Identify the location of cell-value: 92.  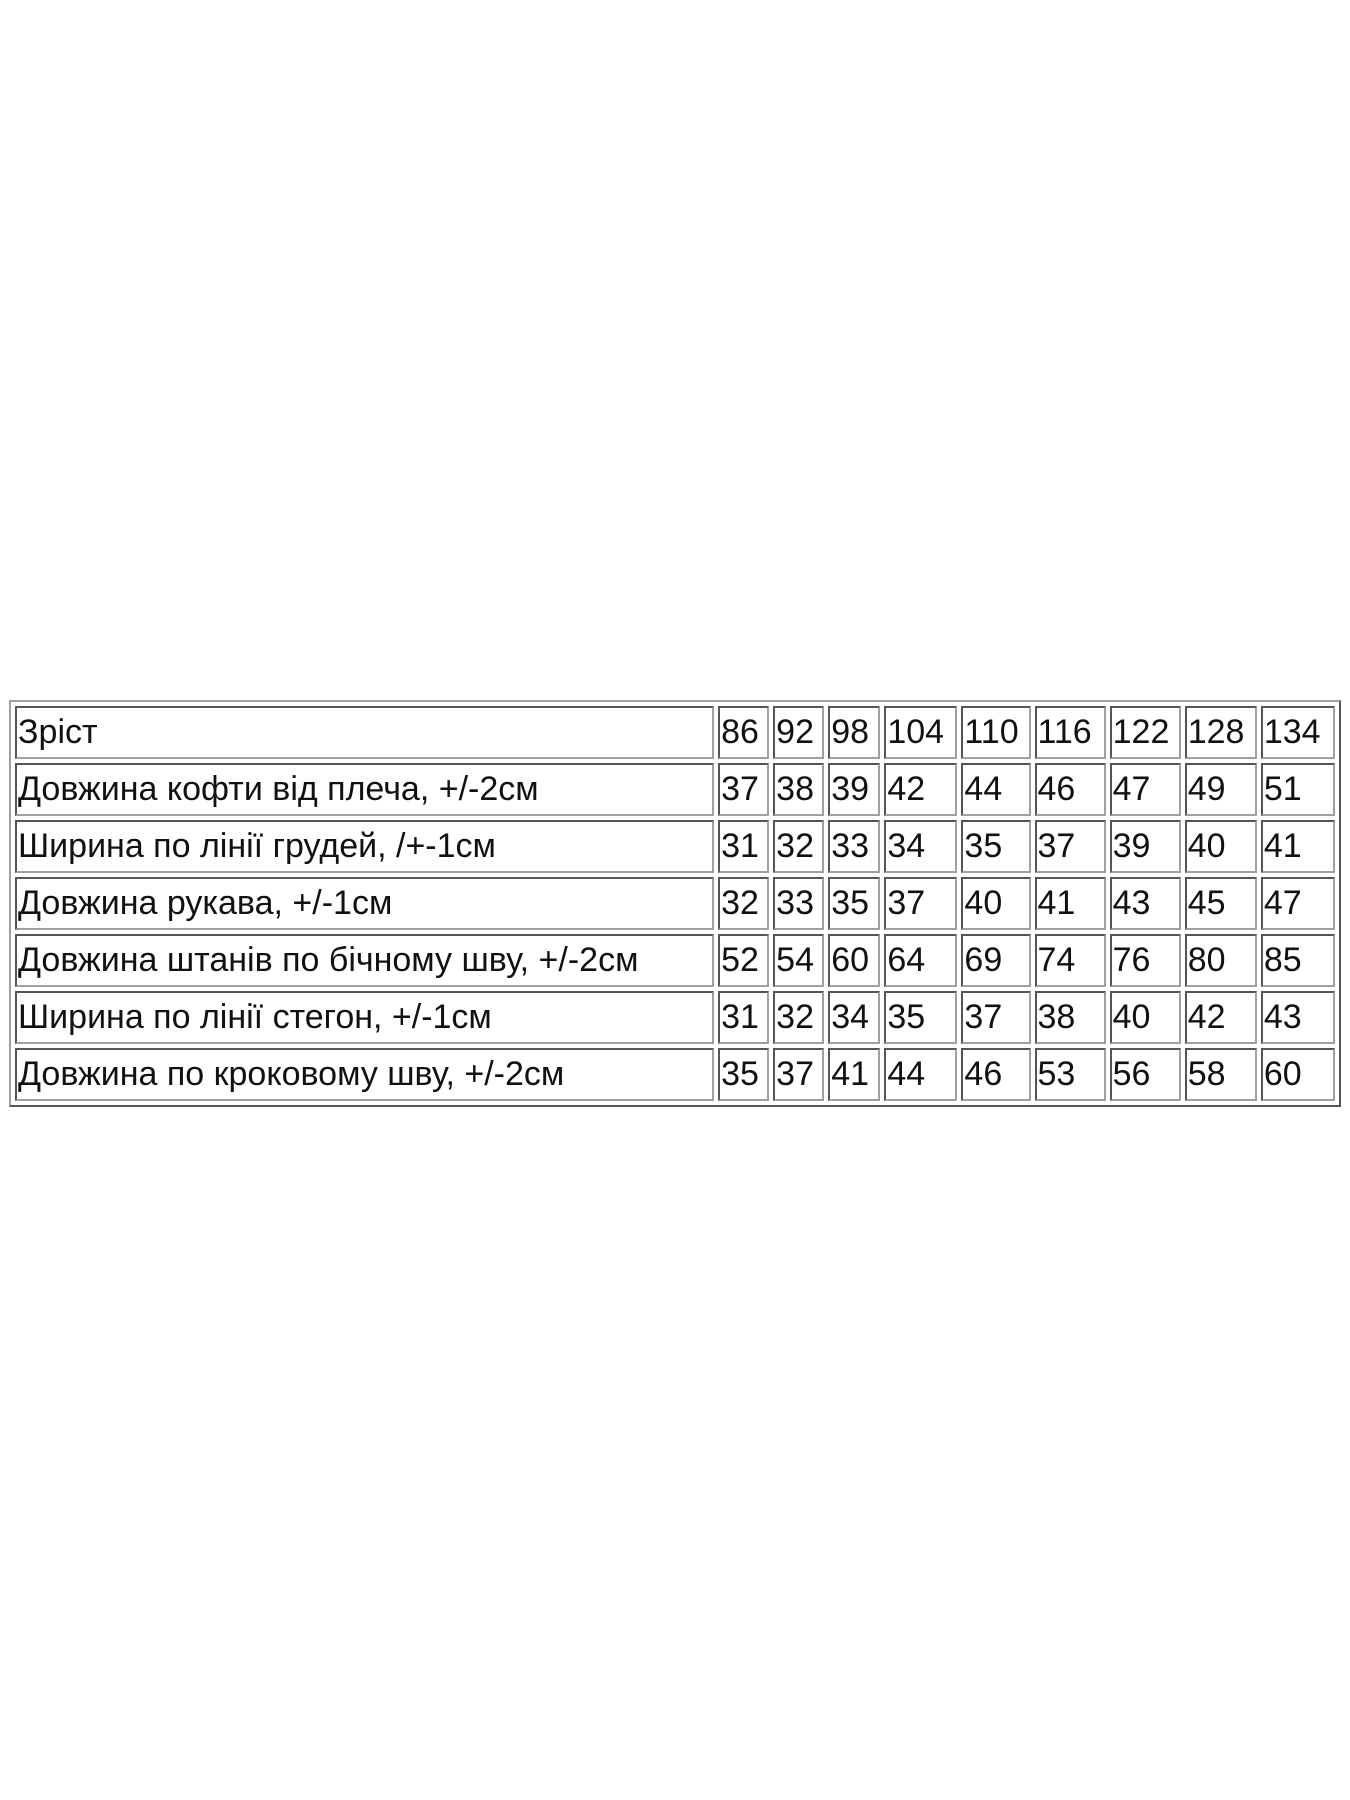
(799, 732).